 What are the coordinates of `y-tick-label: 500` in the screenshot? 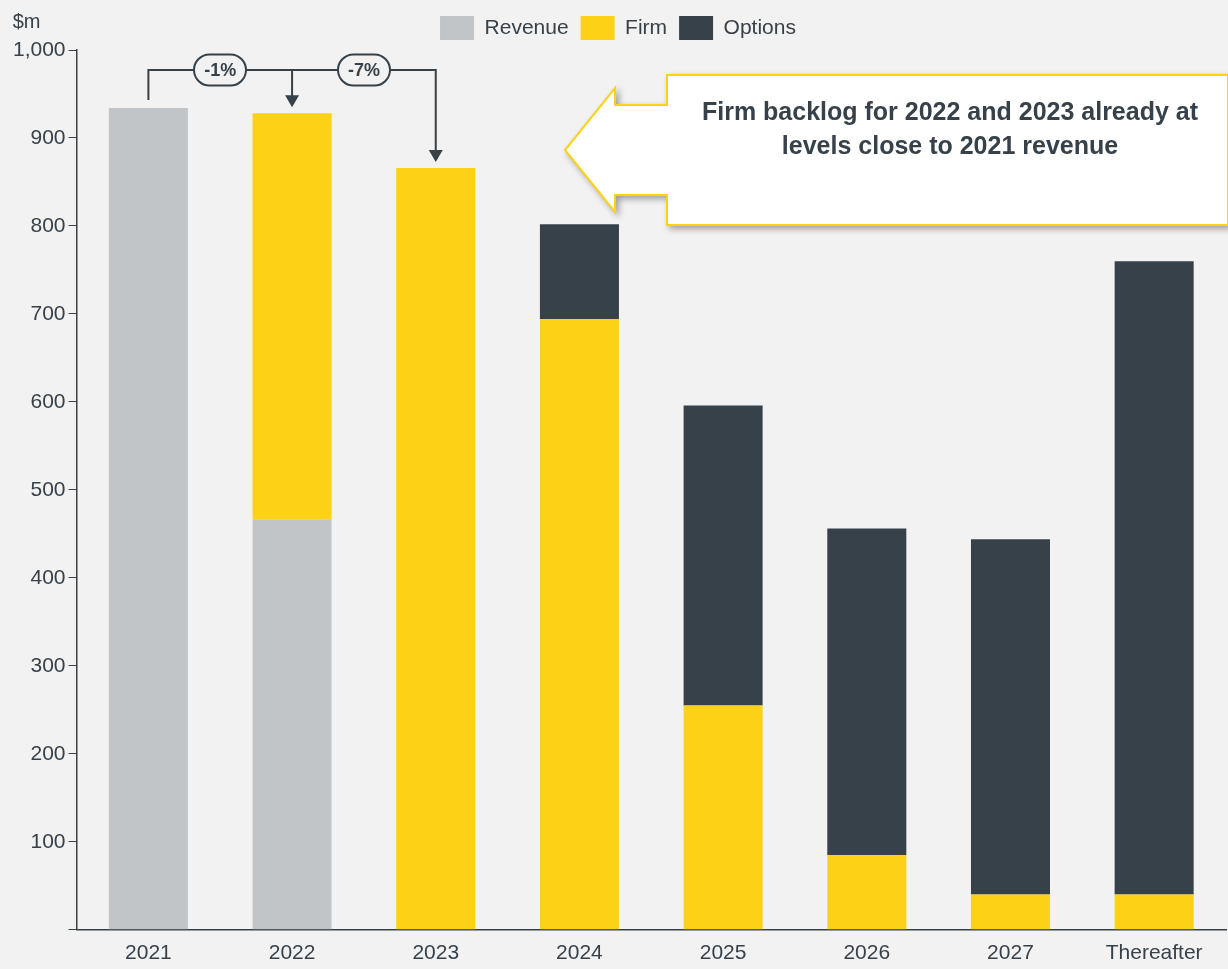 It's located at (48, 488).